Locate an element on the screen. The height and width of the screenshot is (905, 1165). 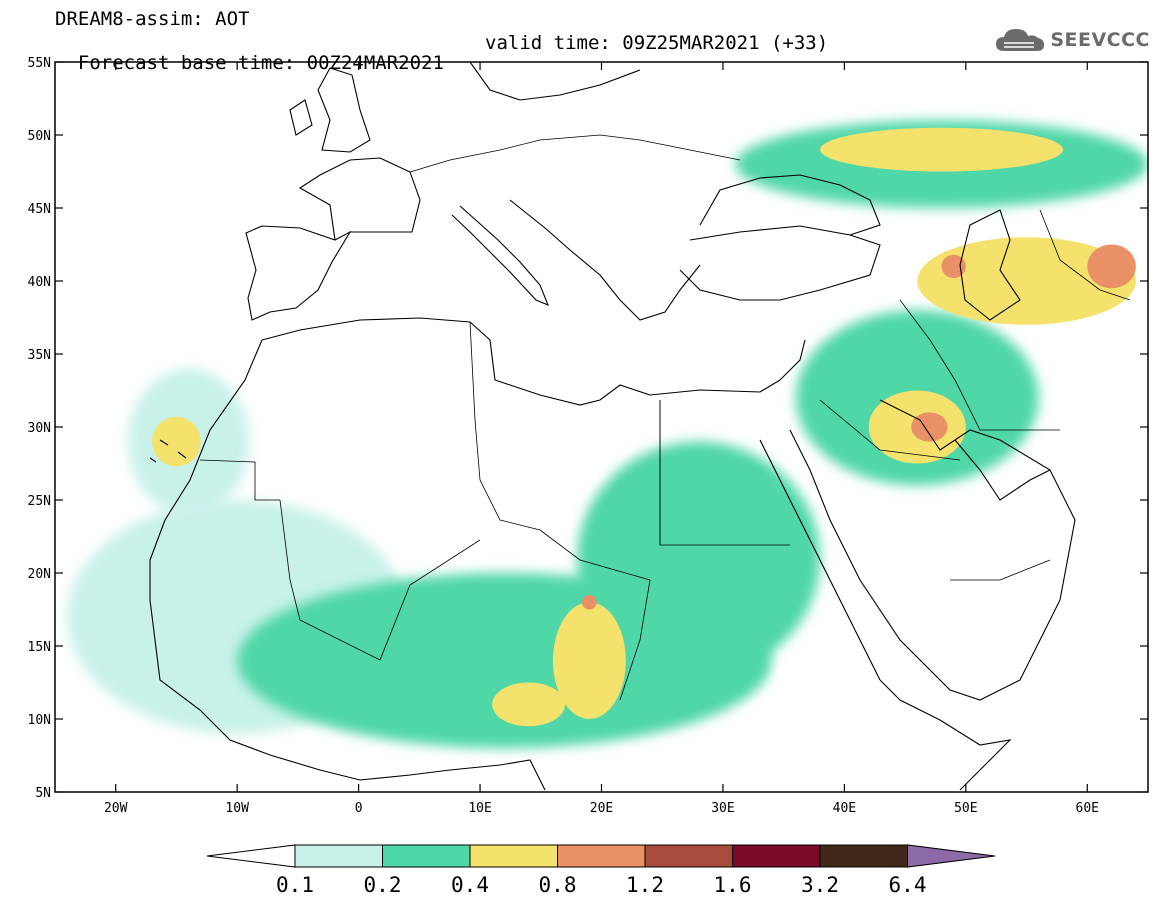
aot-region-caucasus-peak is located at coordinates (953, 266).